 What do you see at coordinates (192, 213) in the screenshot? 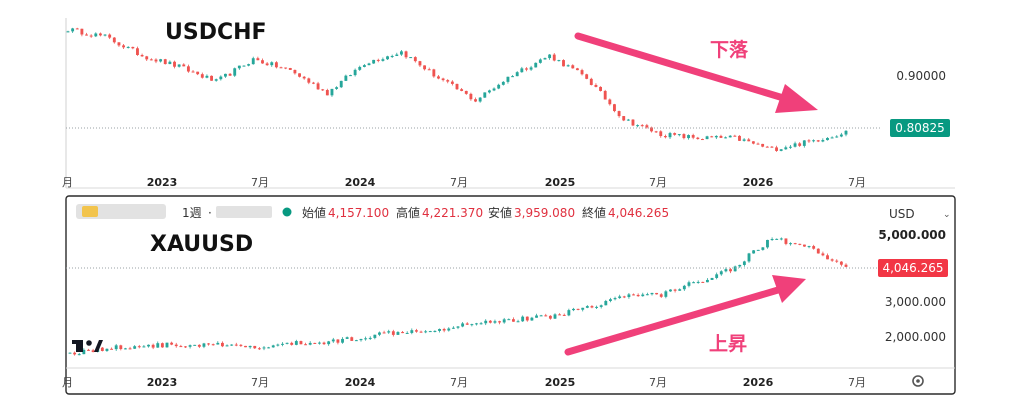
I see `interval-label: 1週` at bounding box center [192, 213].